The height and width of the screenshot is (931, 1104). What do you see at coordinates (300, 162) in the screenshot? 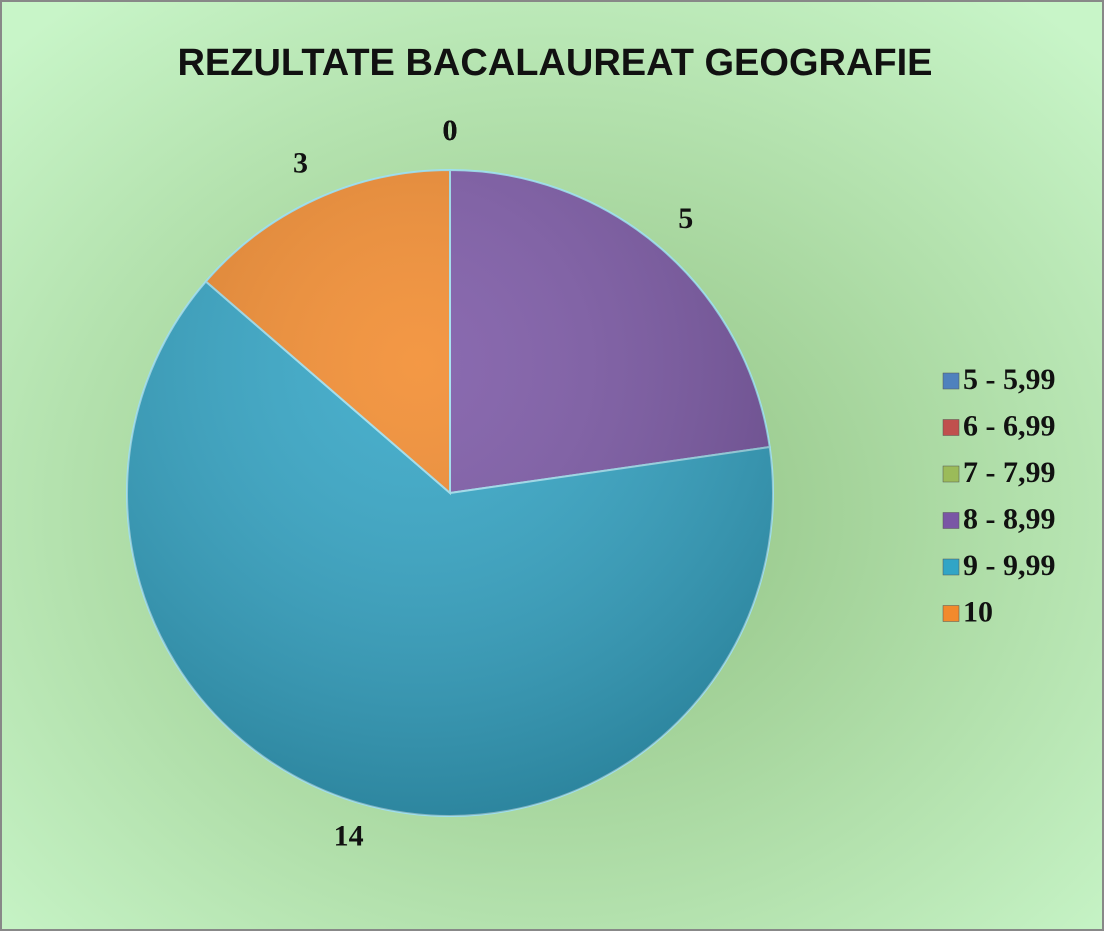
I see `data-label: 3` at bounding box center [300, 162].